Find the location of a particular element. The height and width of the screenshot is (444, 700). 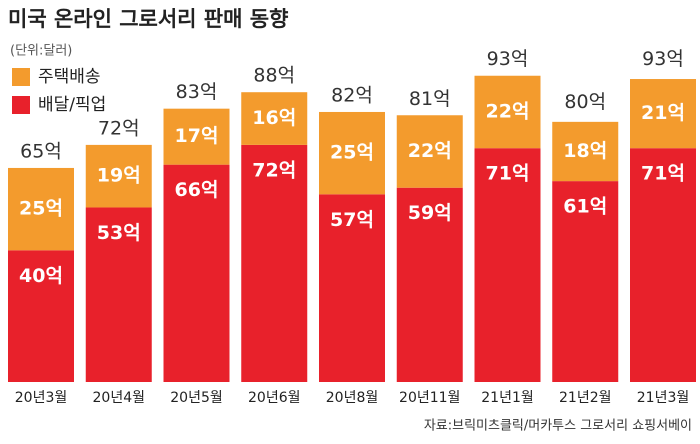

value-label: 19억 is located at coordinates (119, 176).